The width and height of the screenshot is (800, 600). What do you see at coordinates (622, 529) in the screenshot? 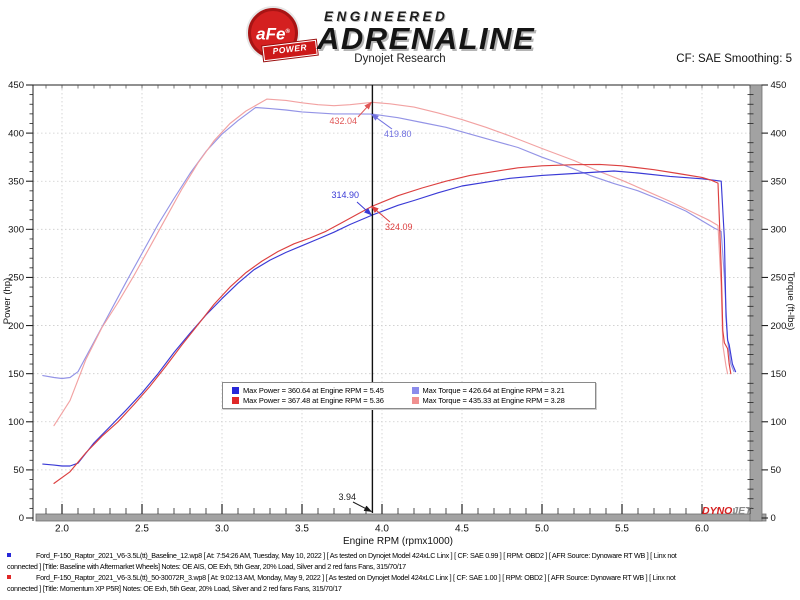
I see `x-tick-label: 5.5` at bounding box center [622, 529].